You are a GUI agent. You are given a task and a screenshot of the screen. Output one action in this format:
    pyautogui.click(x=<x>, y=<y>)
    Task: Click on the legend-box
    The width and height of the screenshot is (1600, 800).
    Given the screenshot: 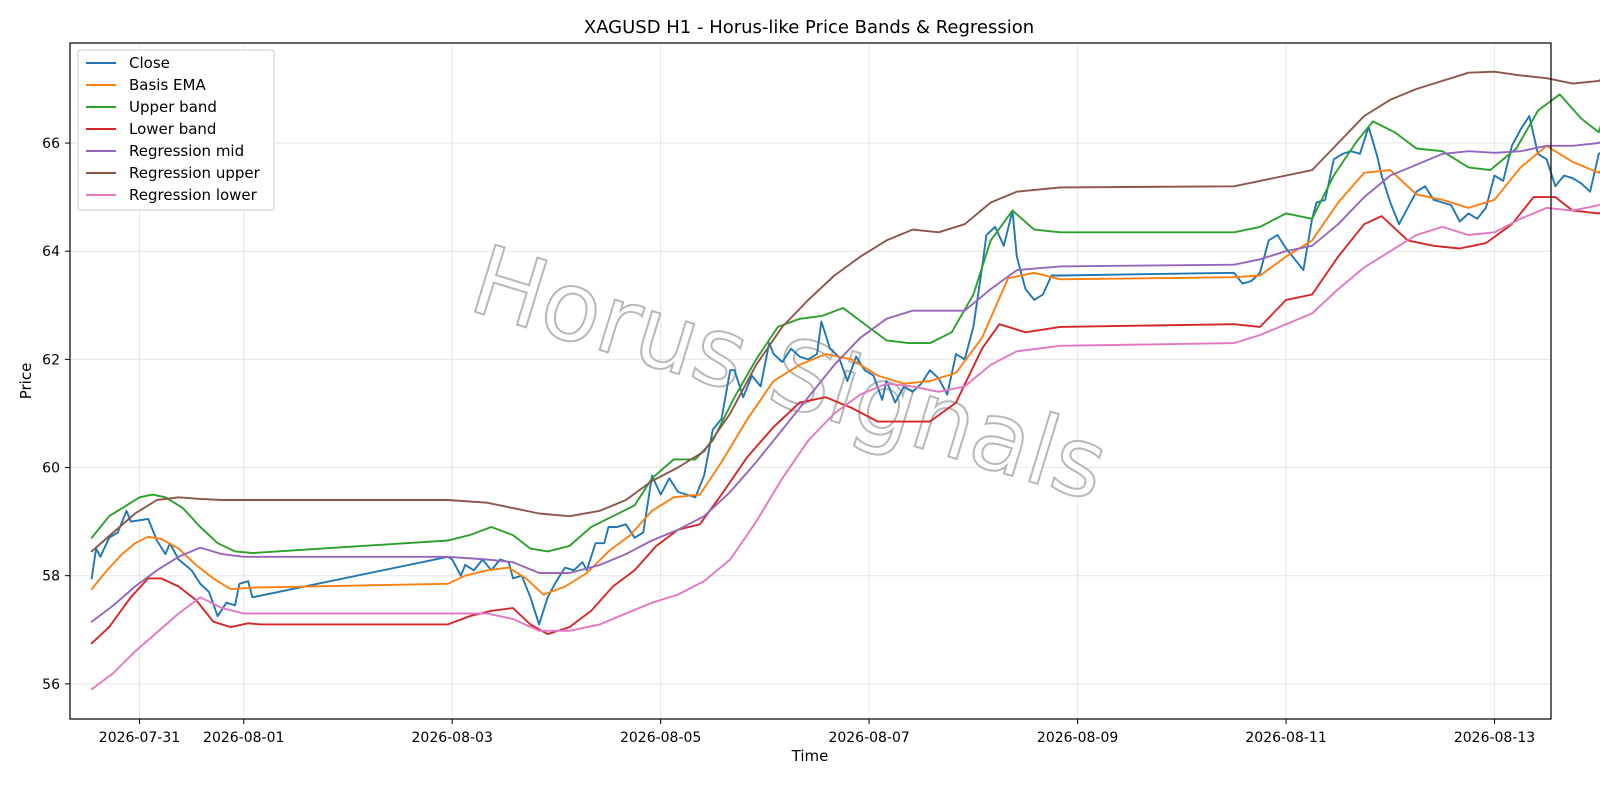 What is the action you would take?
    pyautogui.click(x=176, y=130)
    